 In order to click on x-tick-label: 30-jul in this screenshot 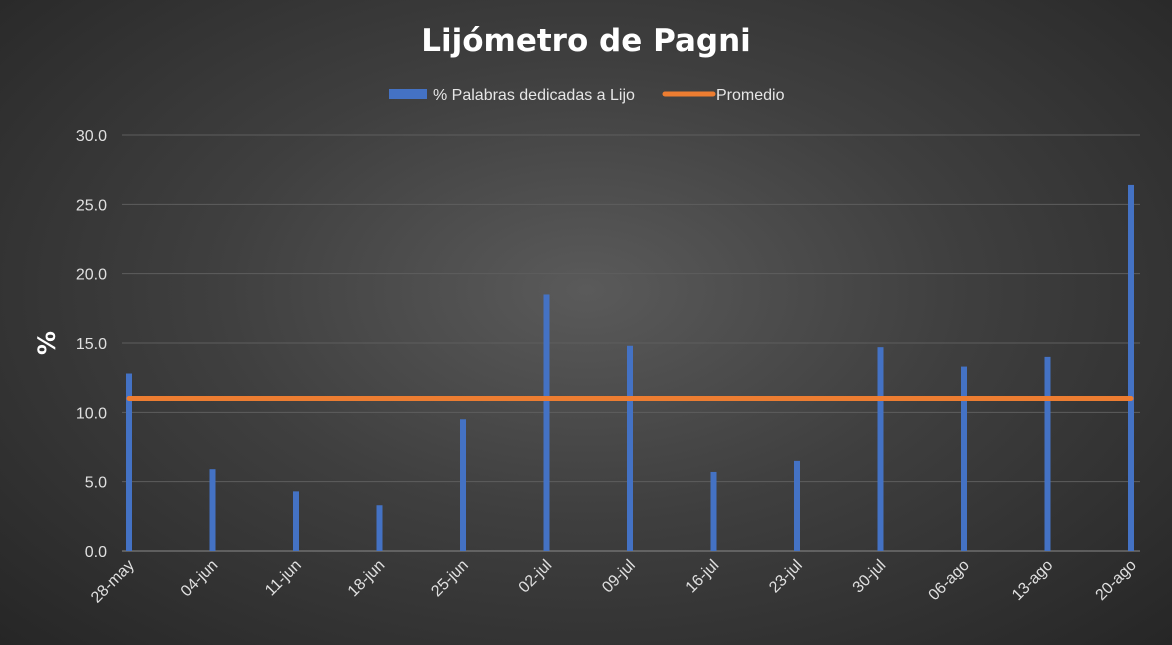, I will do `click(870, 577)`.